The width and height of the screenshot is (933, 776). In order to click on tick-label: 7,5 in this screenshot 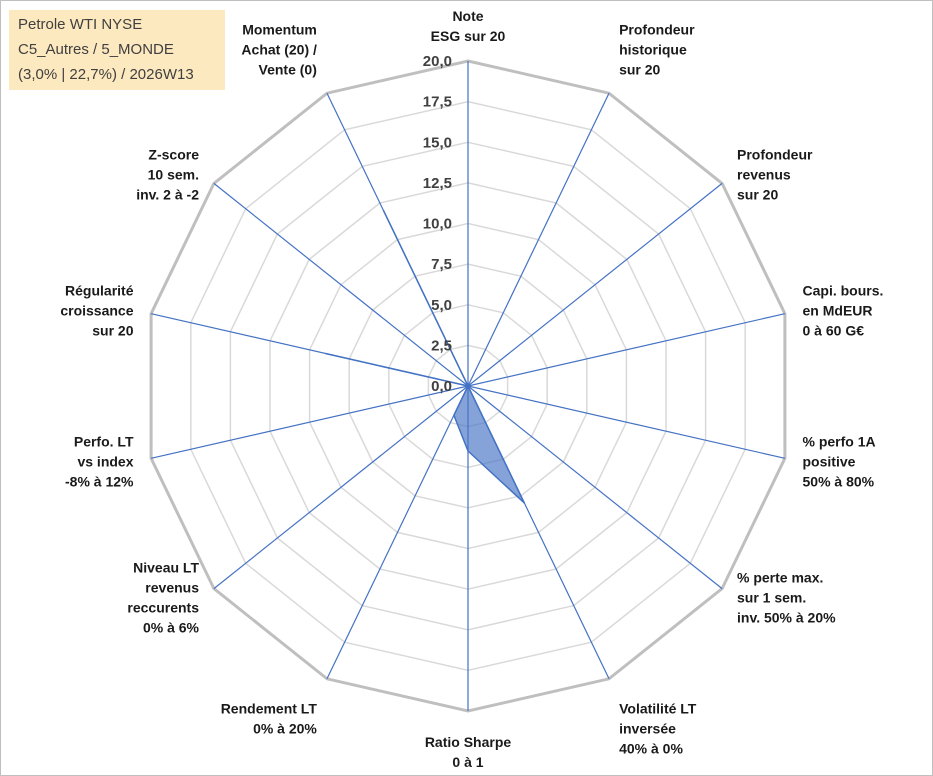, I will do `click(441, 264)`.